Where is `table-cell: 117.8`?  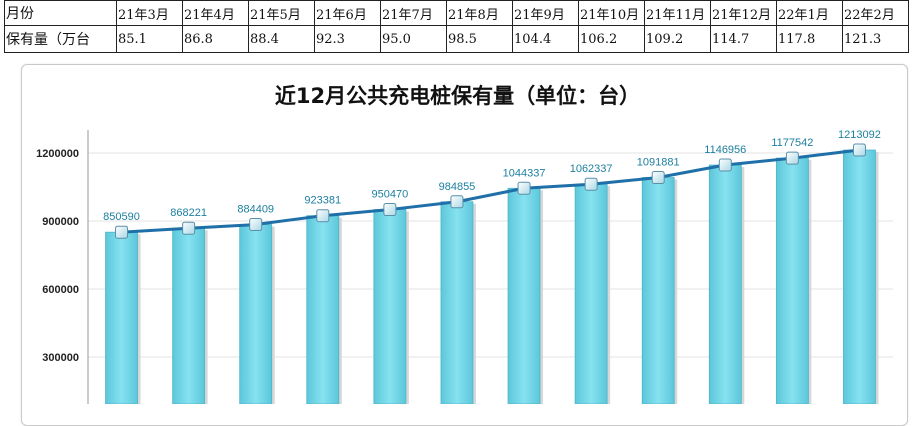
table-cell: 117.8 is located at coordinates (809, 39).